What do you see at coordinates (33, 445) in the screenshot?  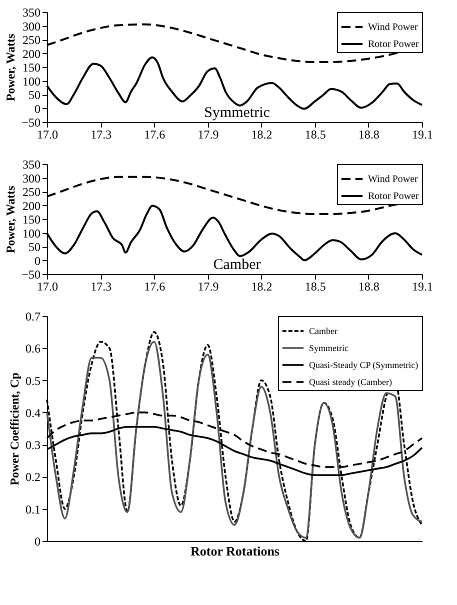 I see `y-tick-label: 0.3` at bounding box center [33, 445].